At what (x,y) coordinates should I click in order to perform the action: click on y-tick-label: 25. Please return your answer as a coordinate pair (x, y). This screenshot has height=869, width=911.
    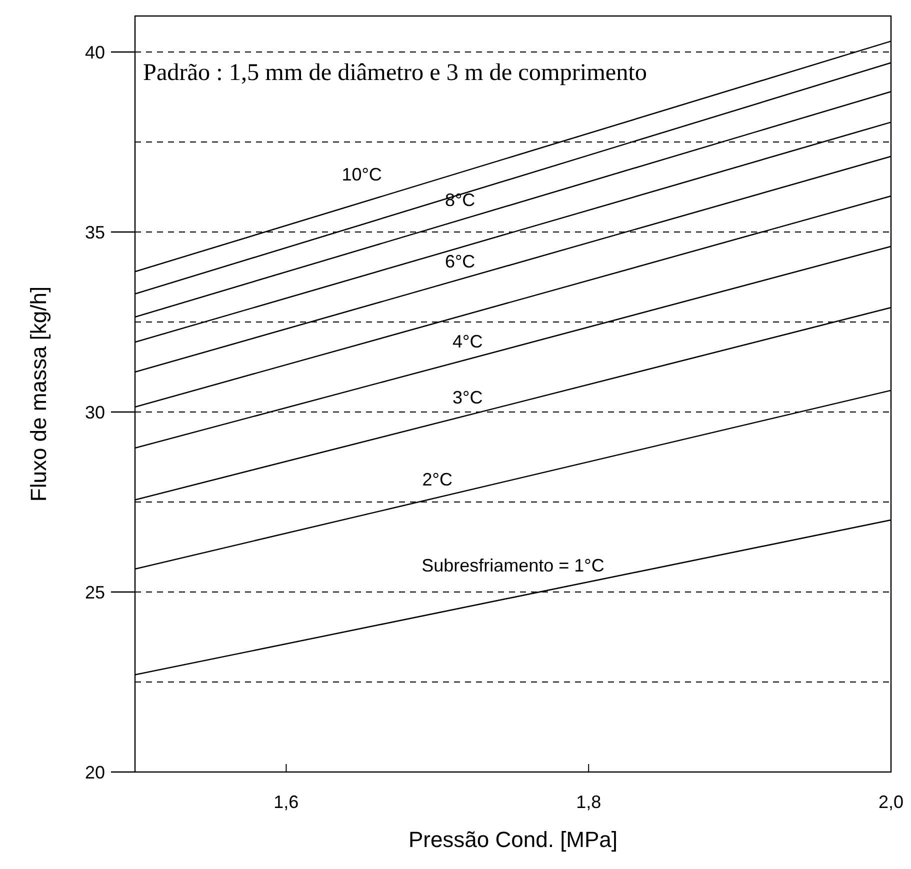
    Looking at the image, I should click on (94, 592).